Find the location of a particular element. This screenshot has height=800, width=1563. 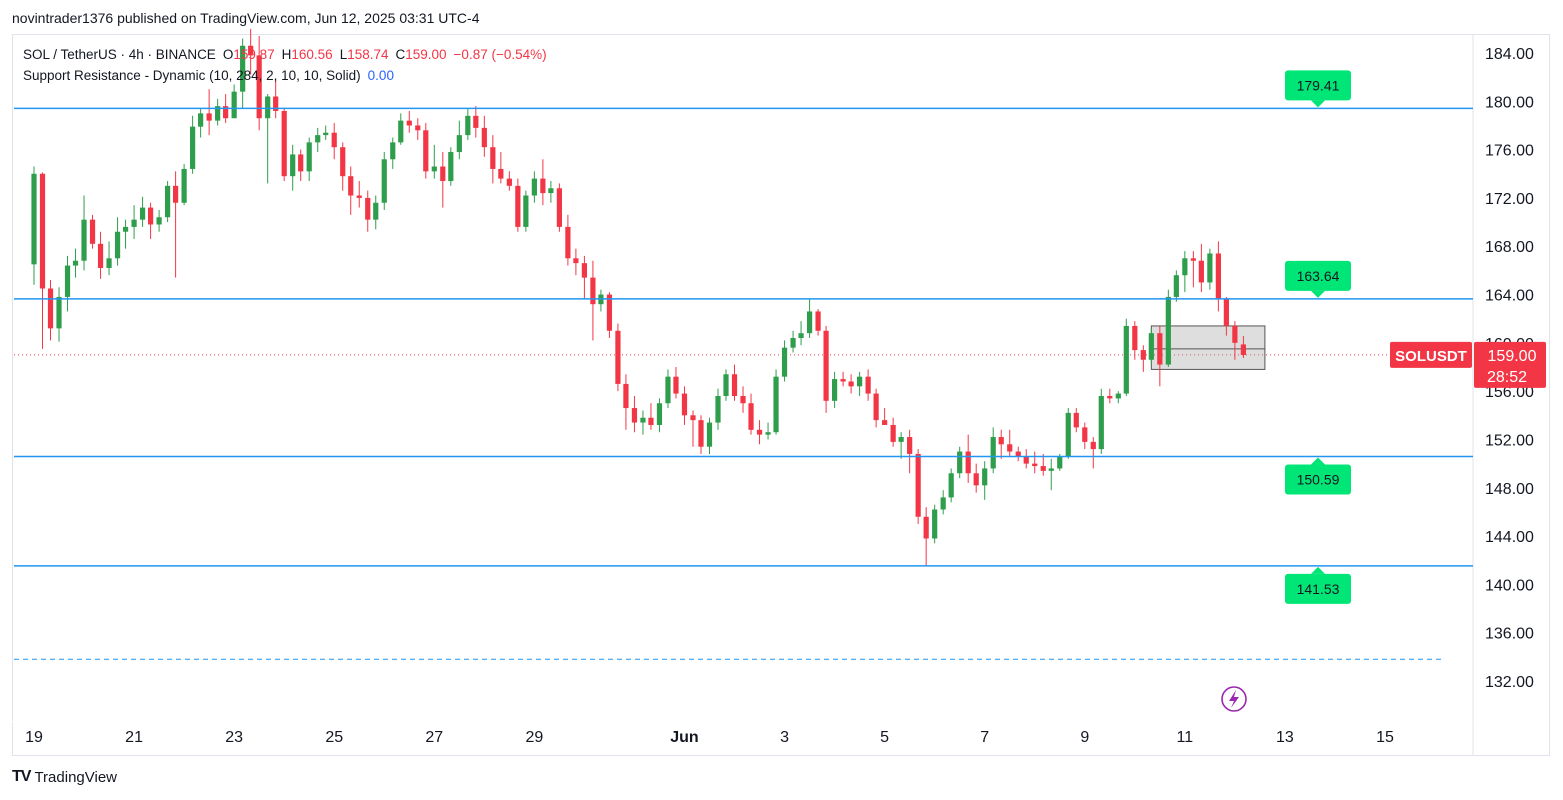

x-tick-label: 3 is located at coordinates (784, 737).